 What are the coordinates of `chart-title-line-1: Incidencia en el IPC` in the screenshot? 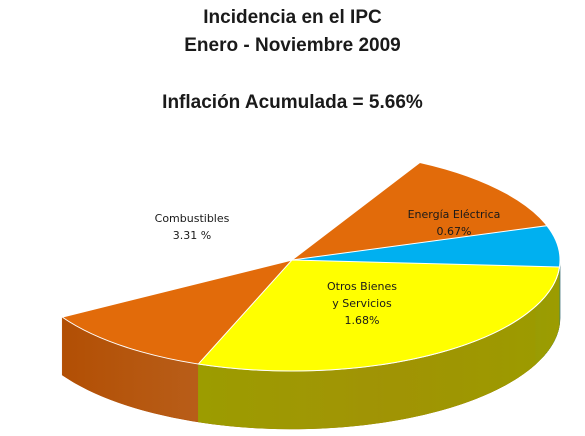 It's located at (292, 17).